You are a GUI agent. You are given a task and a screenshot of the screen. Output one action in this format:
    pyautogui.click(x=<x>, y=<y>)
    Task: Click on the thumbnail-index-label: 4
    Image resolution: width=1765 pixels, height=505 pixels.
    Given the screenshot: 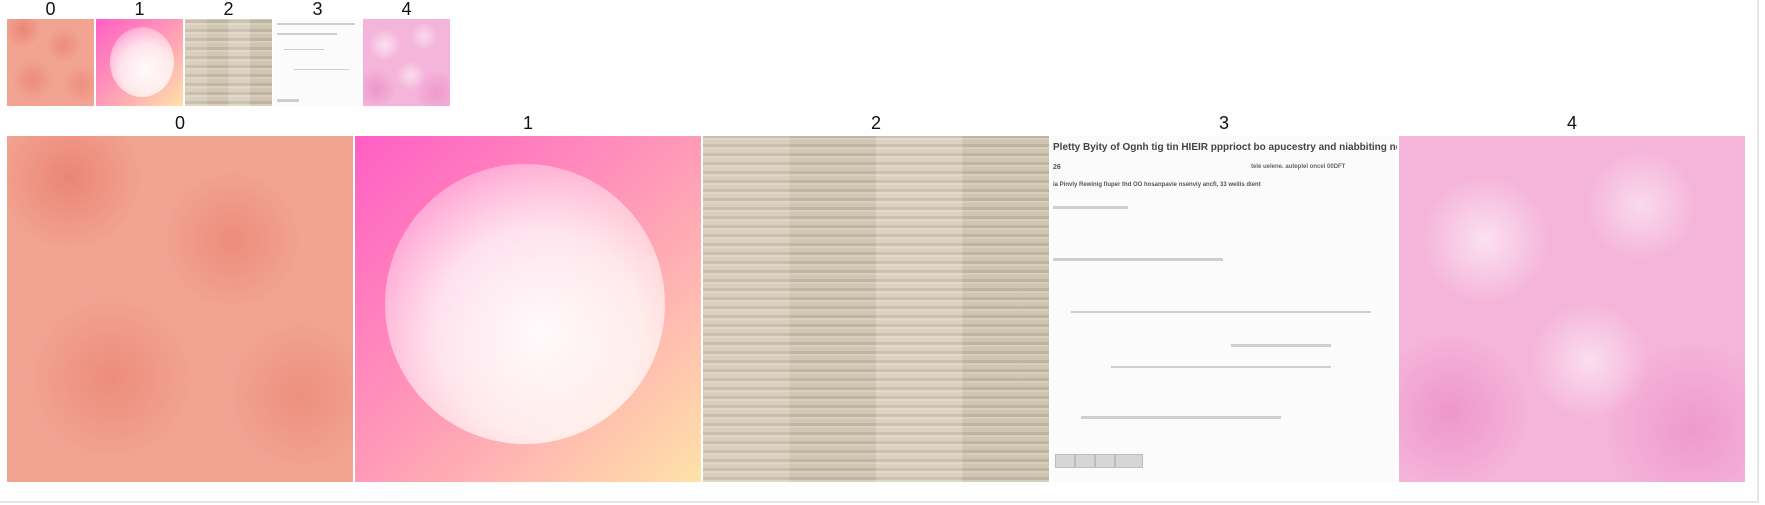 What is the action you would take?
    pyautogui.click(x=406, y=9)
    